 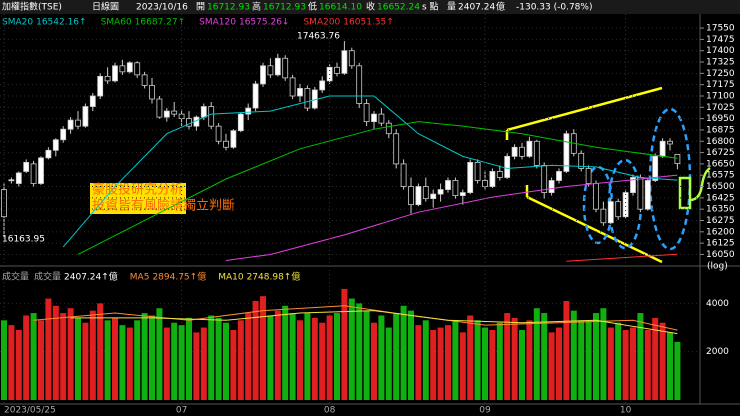 I want to click on y-tick-label: 16350, so click(x=720, y=210).